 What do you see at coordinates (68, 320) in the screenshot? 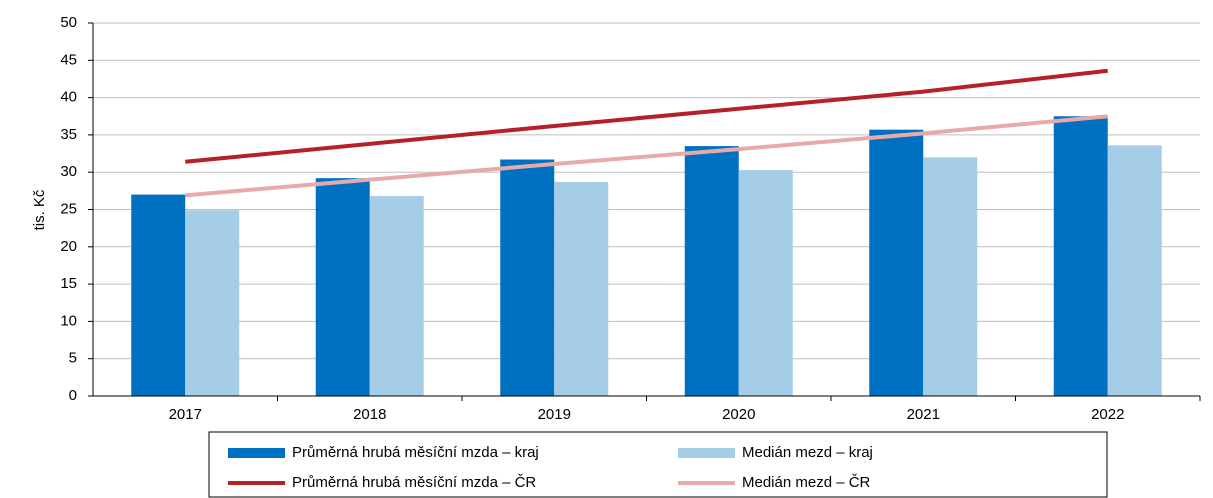
I see `y-tick-label: 10` at bounding box center [68, 320].